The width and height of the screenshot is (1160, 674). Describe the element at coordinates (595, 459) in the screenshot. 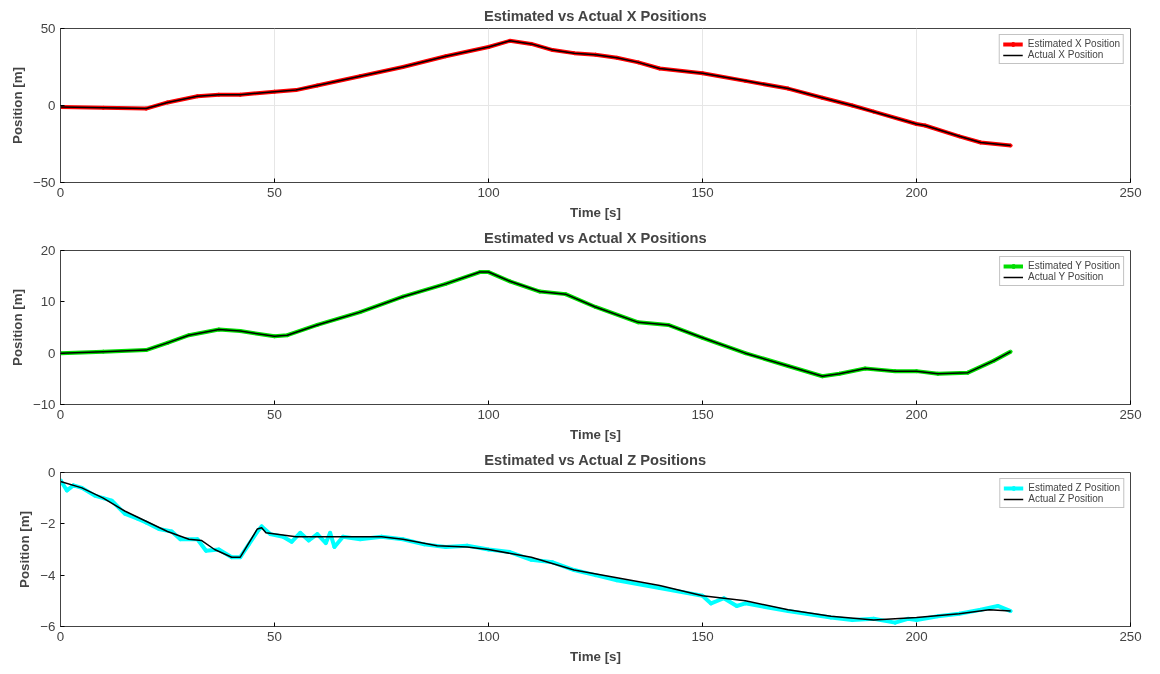

I see `chart-title: Estimated vs Actual Z Positions` at that location.